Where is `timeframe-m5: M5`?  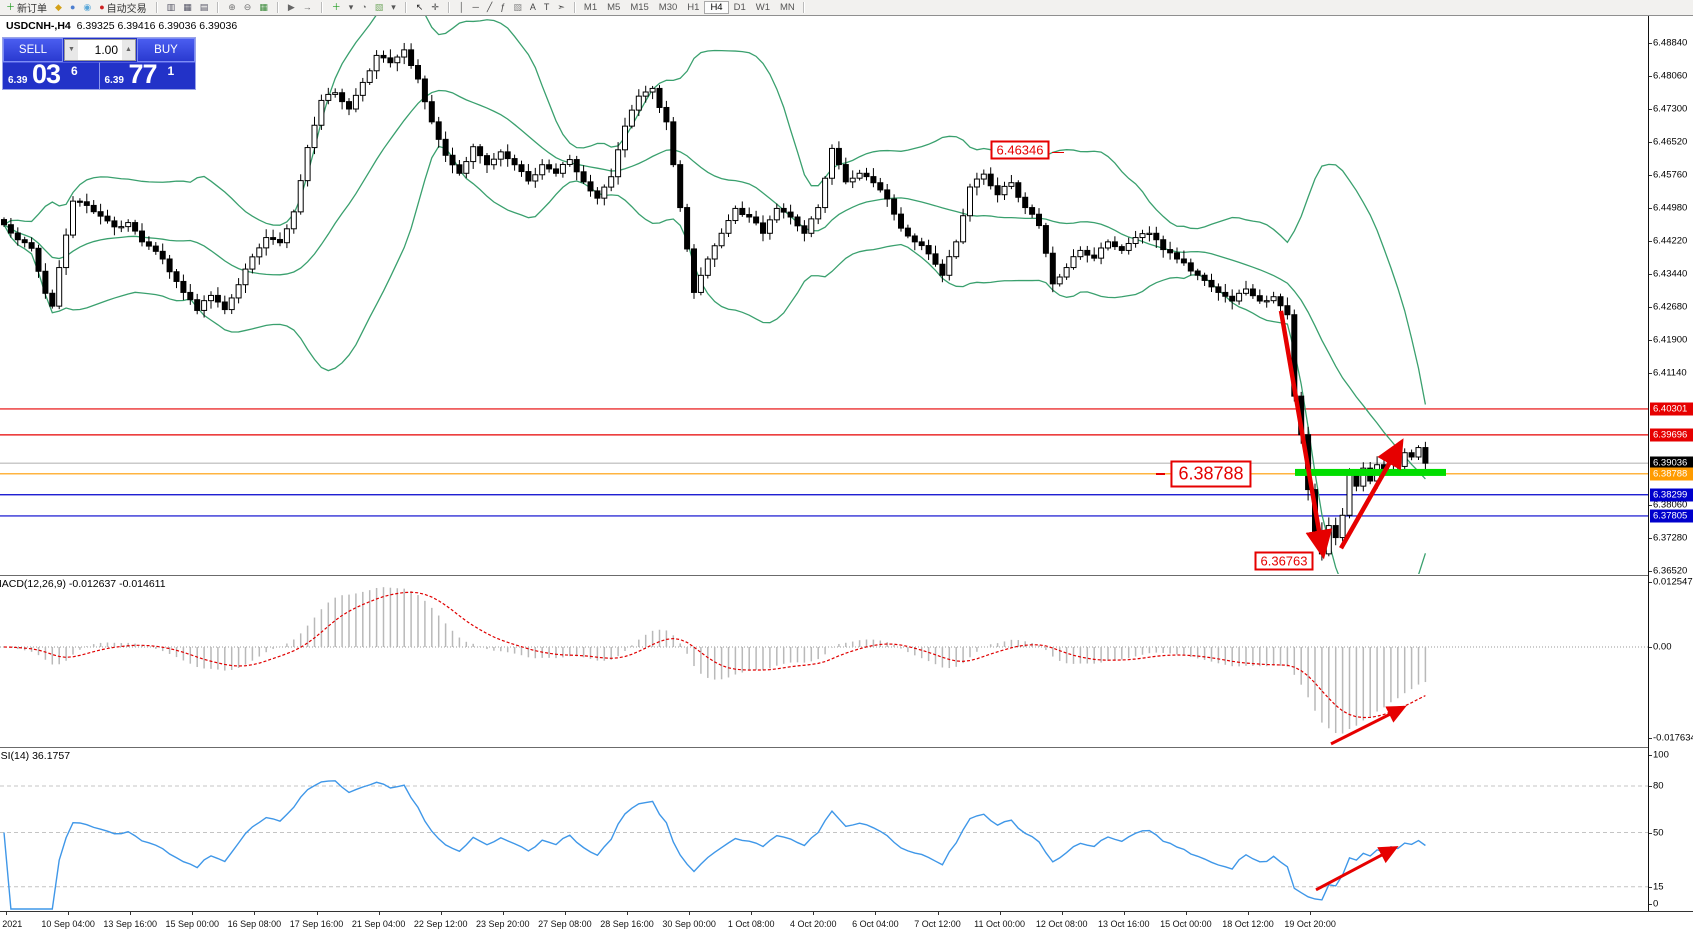
timeframe-m5: M5 is located at coordinates (614, 7).